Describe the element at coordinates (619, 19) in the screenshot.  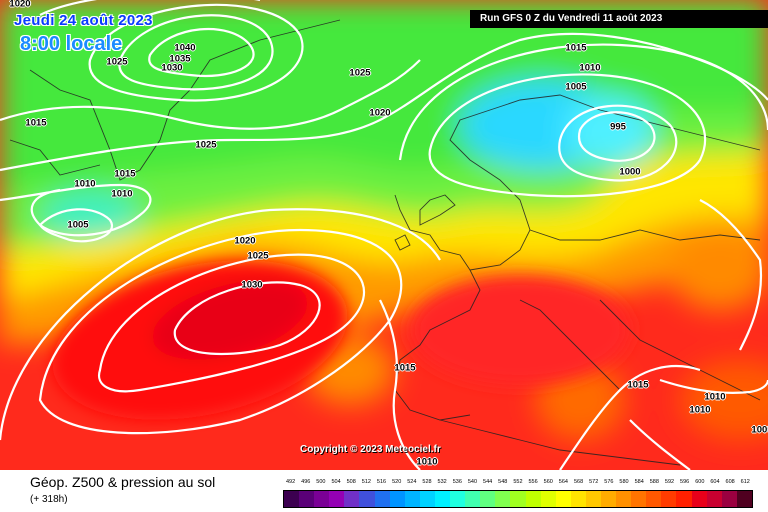
I see `run-info: Run GFS 0 Z du Vendredi 11 août 2023` at that location.